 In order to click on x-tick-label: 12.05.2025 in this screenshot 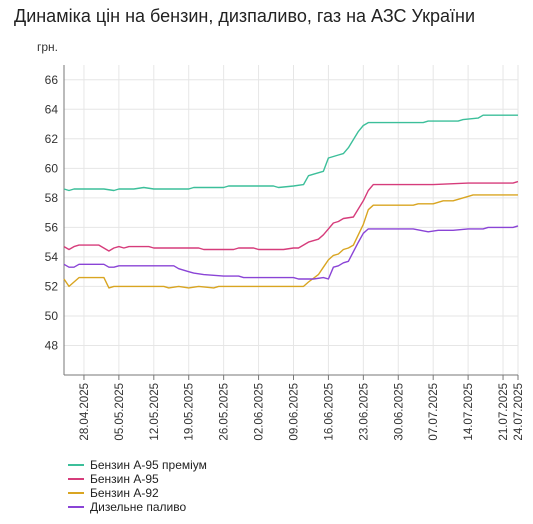, I will do `click(155, 412)`.